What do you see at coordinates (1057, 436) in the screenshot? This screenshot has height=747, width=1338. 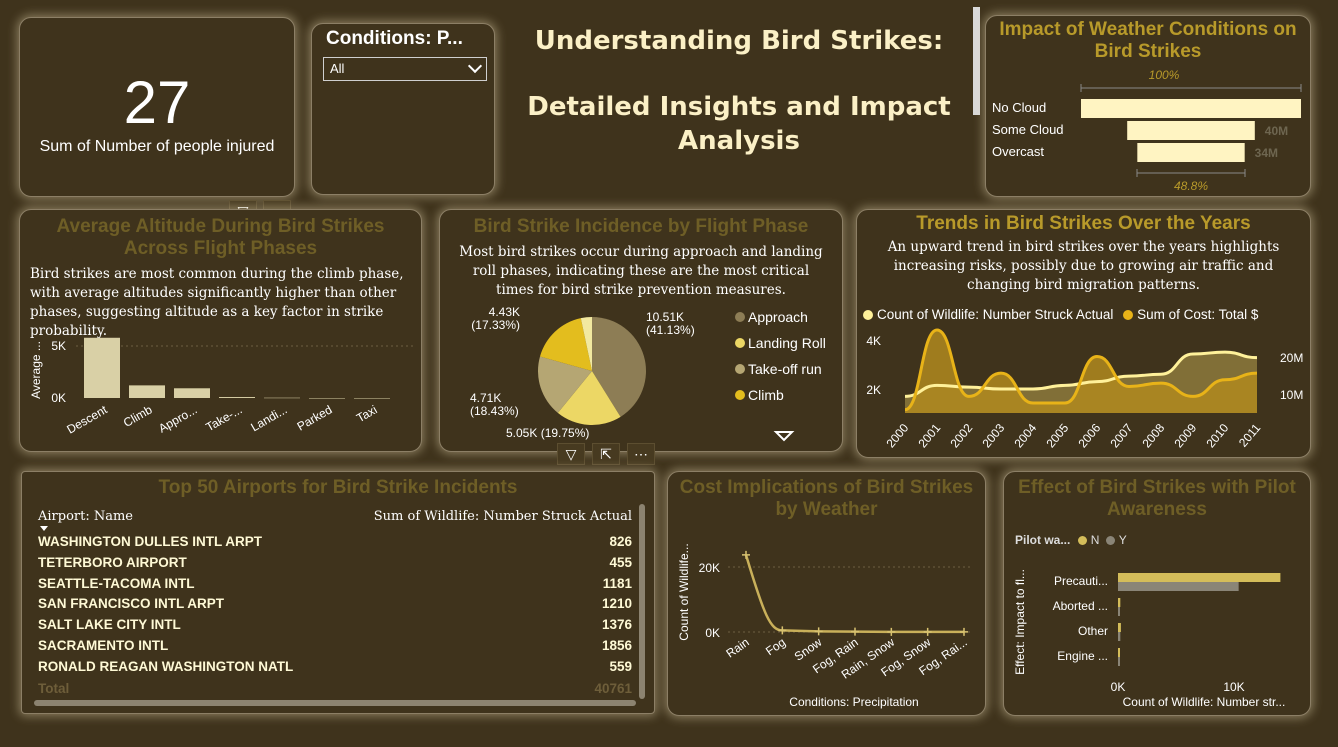 I see `trends-xtick: 2005` at bounding box center [1057, 436].